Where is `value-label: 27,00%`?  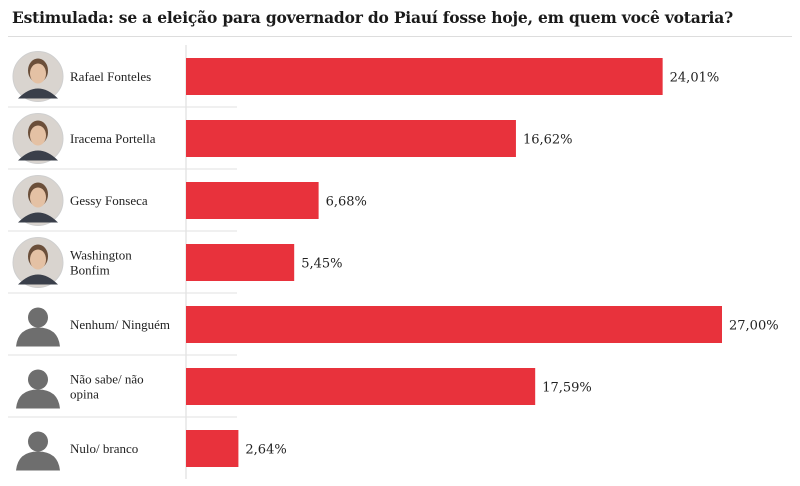 value-label: 27,00% is located at coordinates (754, 326).